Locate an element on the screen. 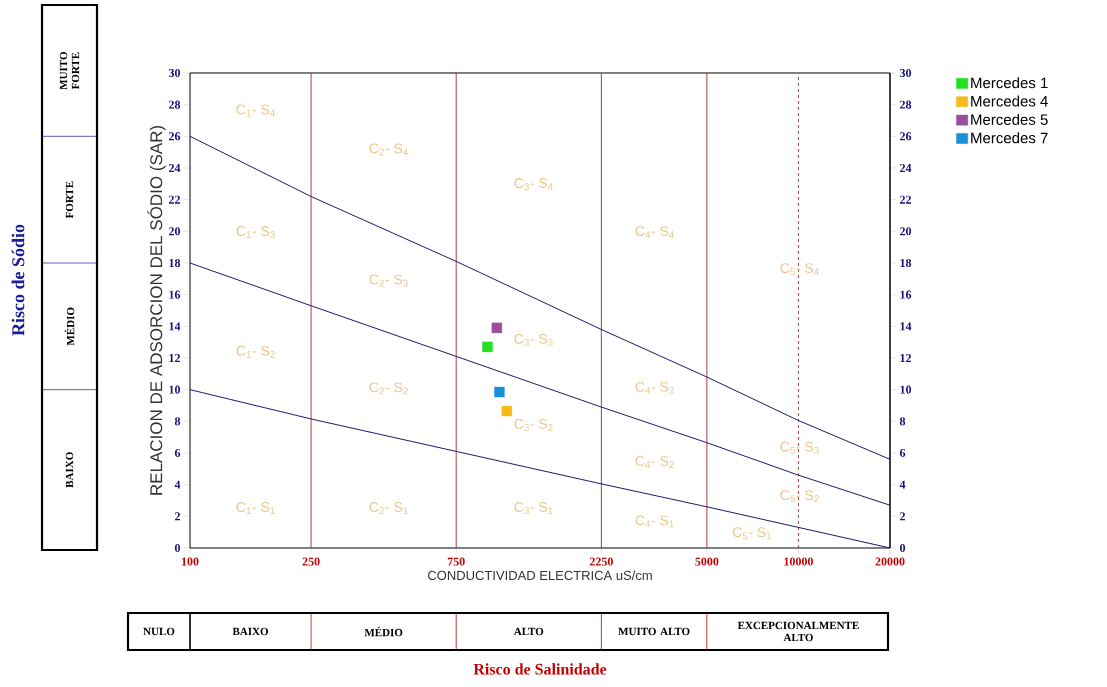  x-tick-label: 100 is located at coordinates (190, 561).